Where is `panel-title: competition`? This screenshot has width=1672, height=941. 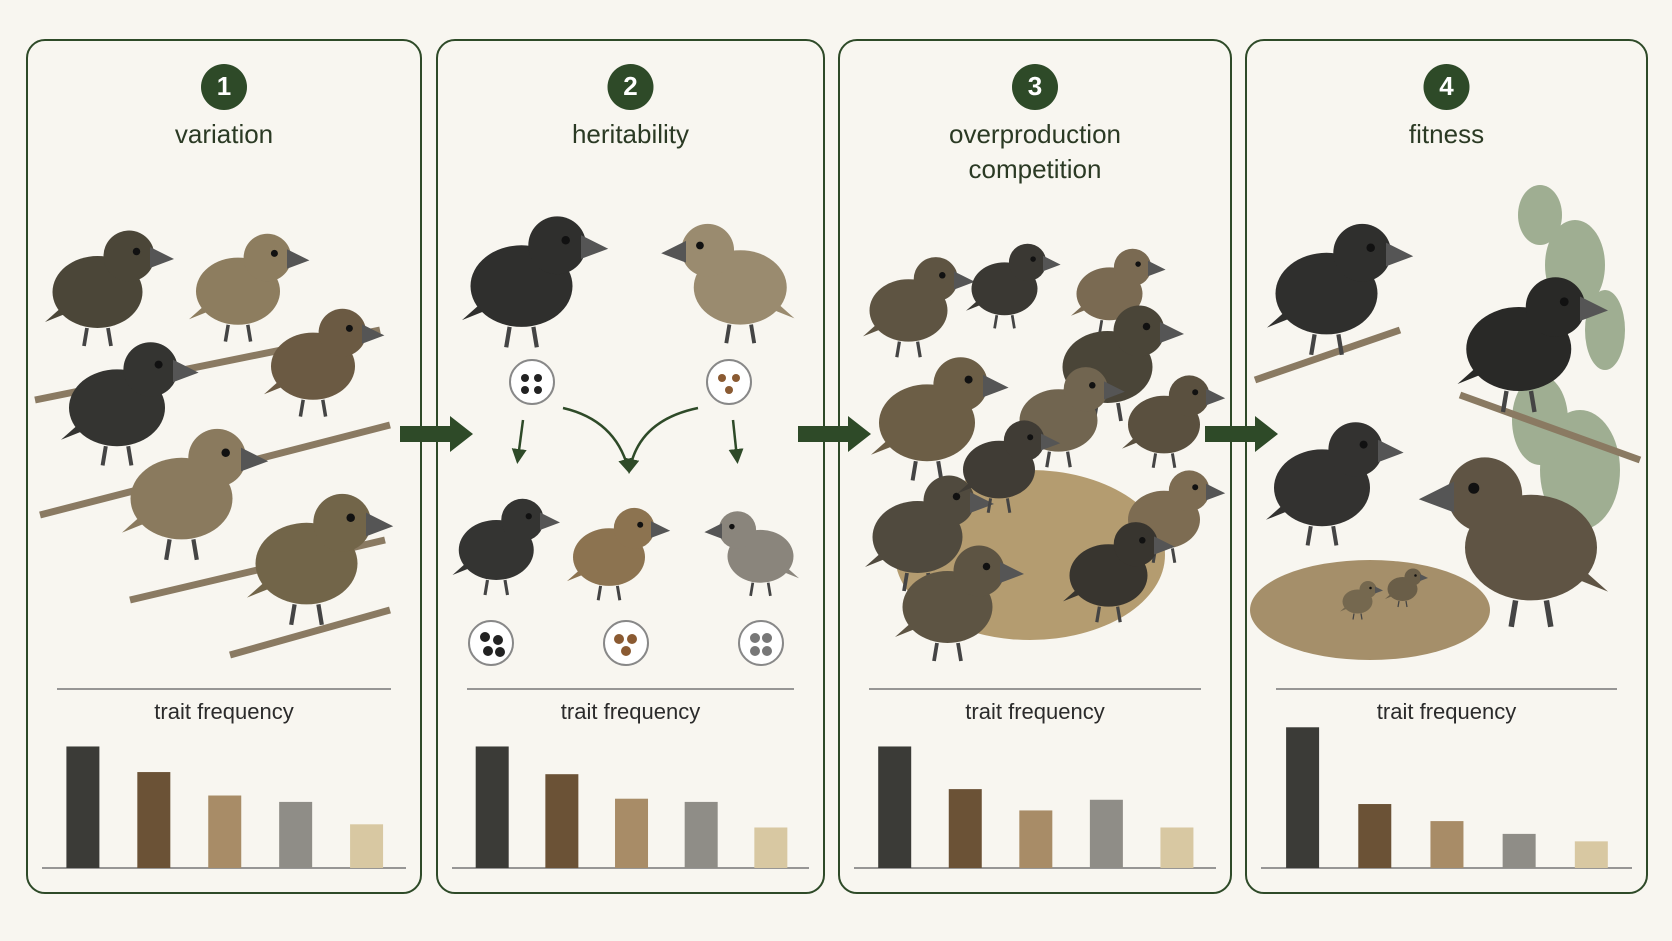 panel-title: competition is located at coordinates (1035, 169).